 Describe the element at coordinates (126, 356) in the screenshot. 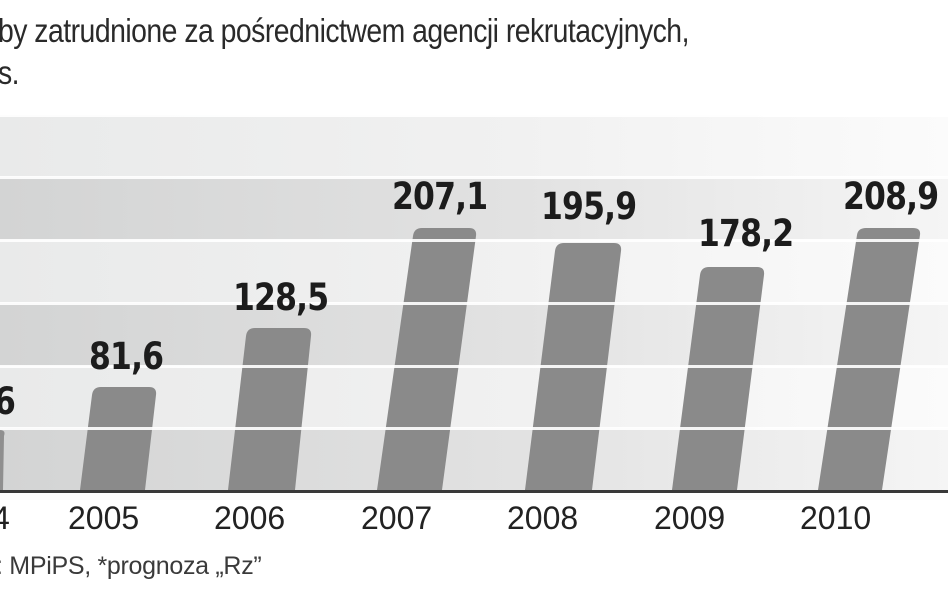

I see `value-label-2005: 81,6` at that location.